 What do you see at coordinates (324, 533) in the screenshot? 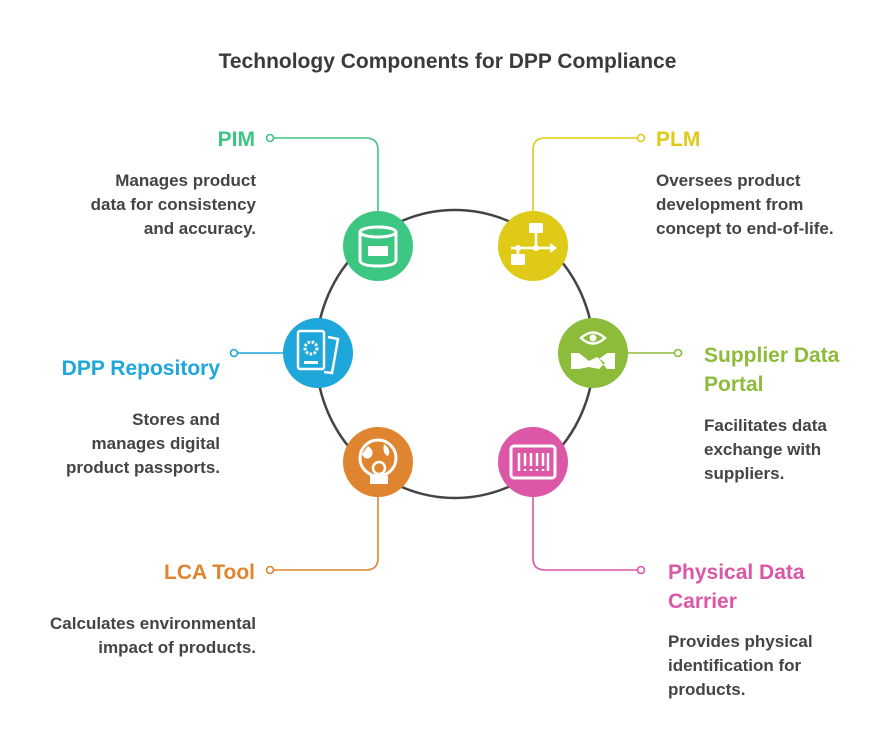
I see `connector-lca` at bounding box center [324, 533].